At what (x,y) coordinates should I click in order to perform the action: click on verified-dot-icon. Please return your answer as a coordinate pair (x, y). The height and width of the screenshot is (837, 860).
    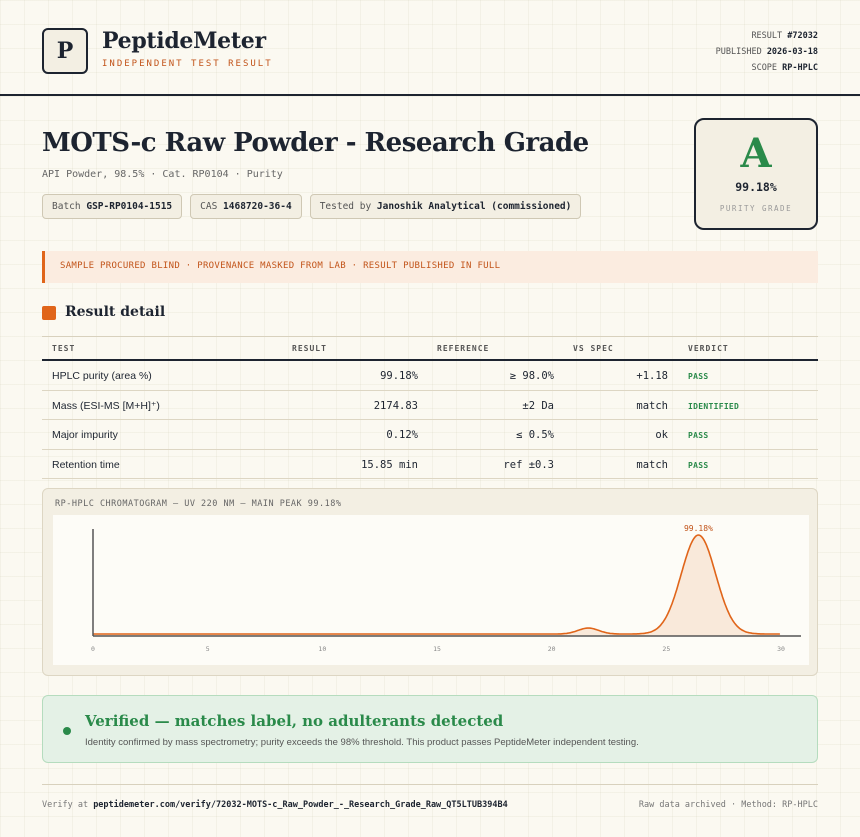
    Looking at the image, I should click on (67, 731).